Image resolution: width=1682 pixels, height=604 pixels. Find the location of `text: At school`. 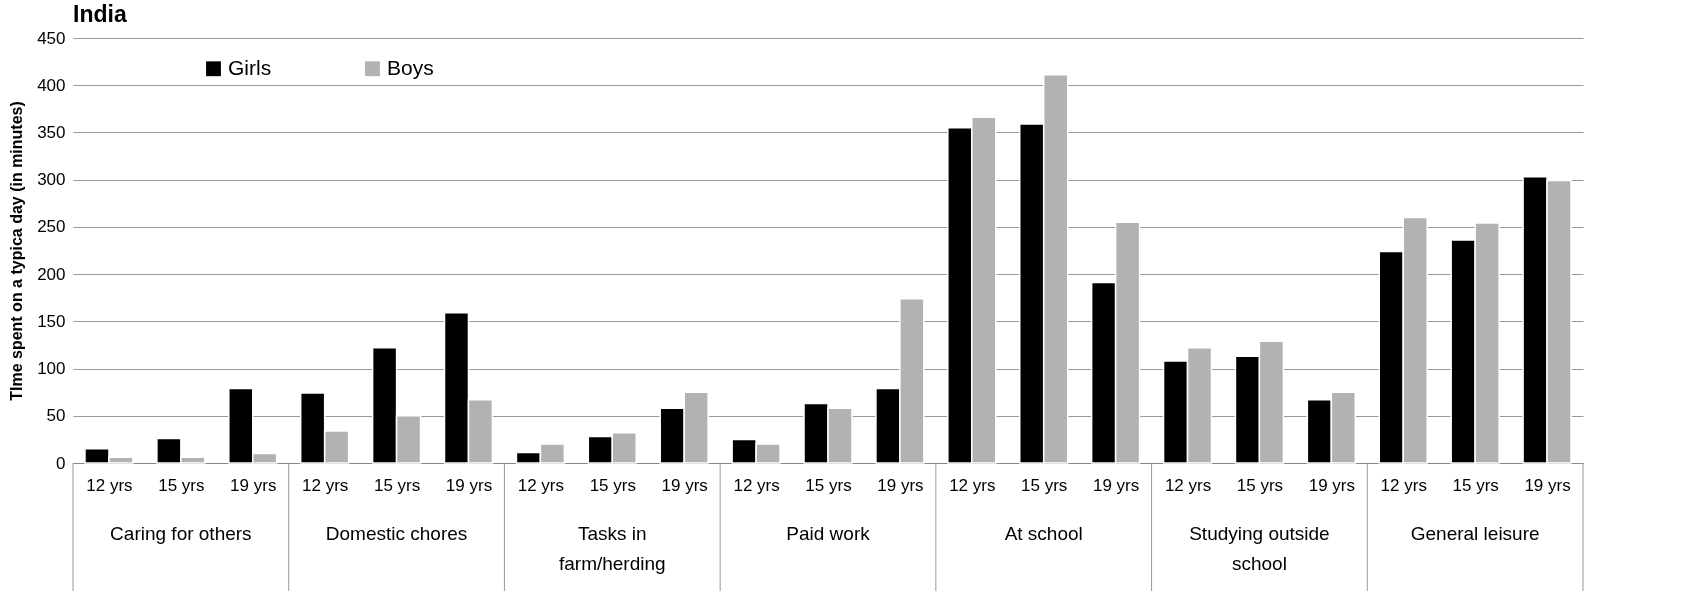

text: At school is located at coordinates (1043, 533).